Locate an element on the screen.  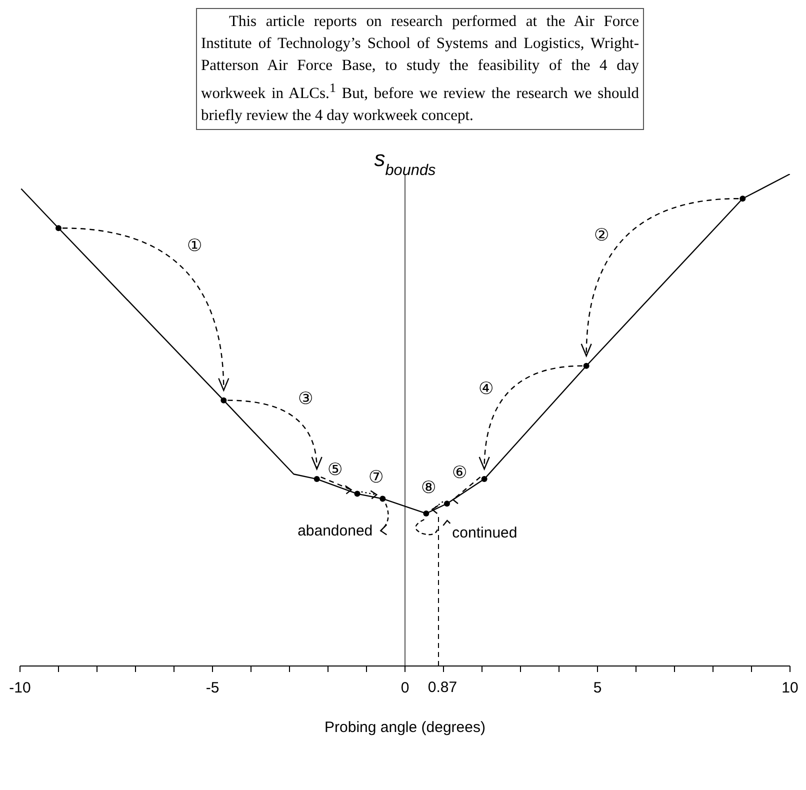
text: This article reports on research performed at the Air Force Institute of Technology’s School of Systems and Logistics, Wright-Patterson Air Force Base, to study the feasibility of the 4 day workweek in ALCs.$^{1}$ But, before we review the research we should briefly review the 4 day workweek concept. is located at coordinates (420, 69).